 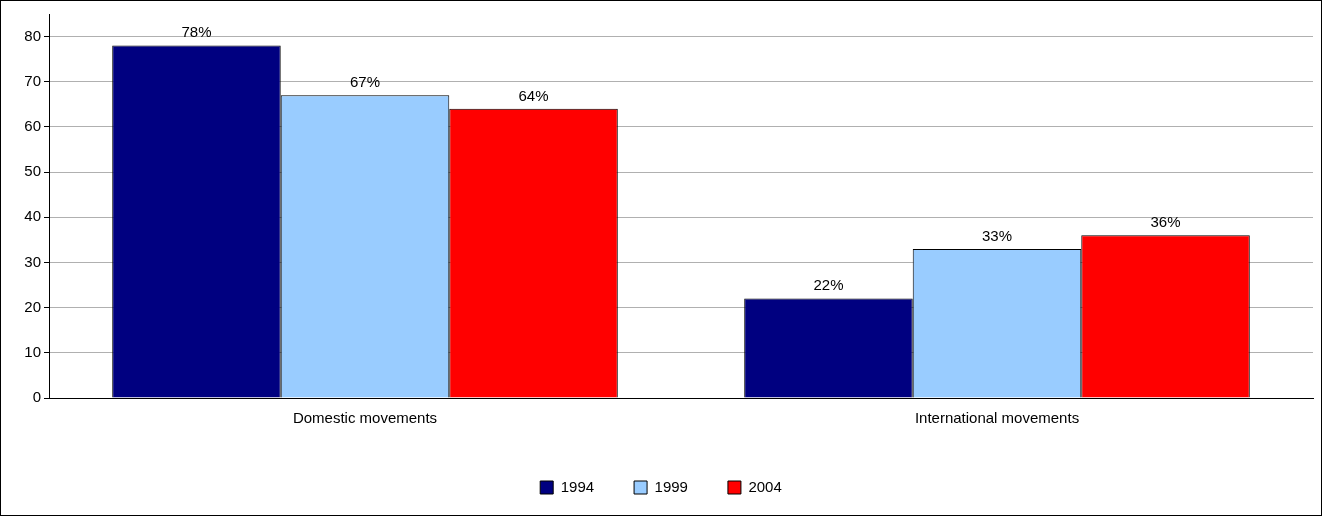 What do you see at coordinates (32, 126) in the screenshot?
I see `y-tick-label: 60` at bounding box center [32, 126].